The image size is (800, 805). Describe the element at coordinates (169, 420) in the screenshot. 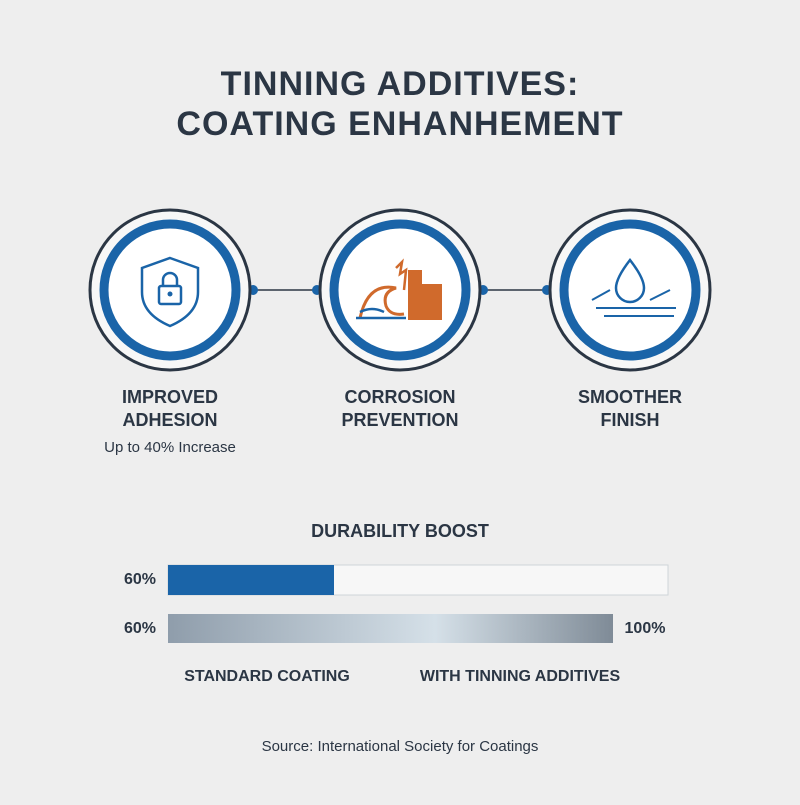

I see `feature-label: ADHESION` at that location.